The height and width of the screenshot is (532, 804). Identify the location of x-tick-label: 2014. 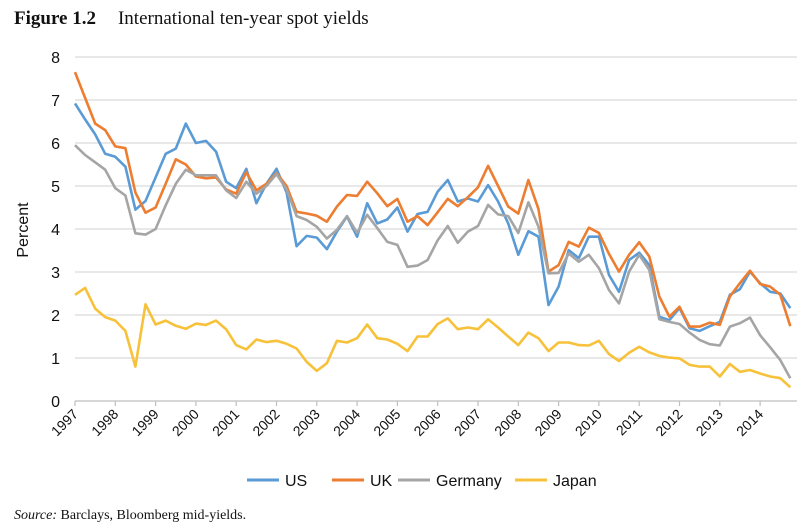
(749, 422).